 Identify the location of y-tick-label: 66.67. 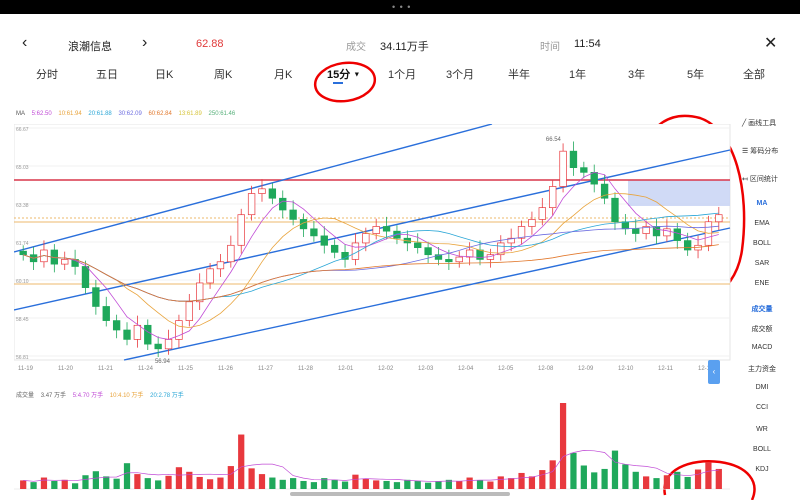
(22, 130).